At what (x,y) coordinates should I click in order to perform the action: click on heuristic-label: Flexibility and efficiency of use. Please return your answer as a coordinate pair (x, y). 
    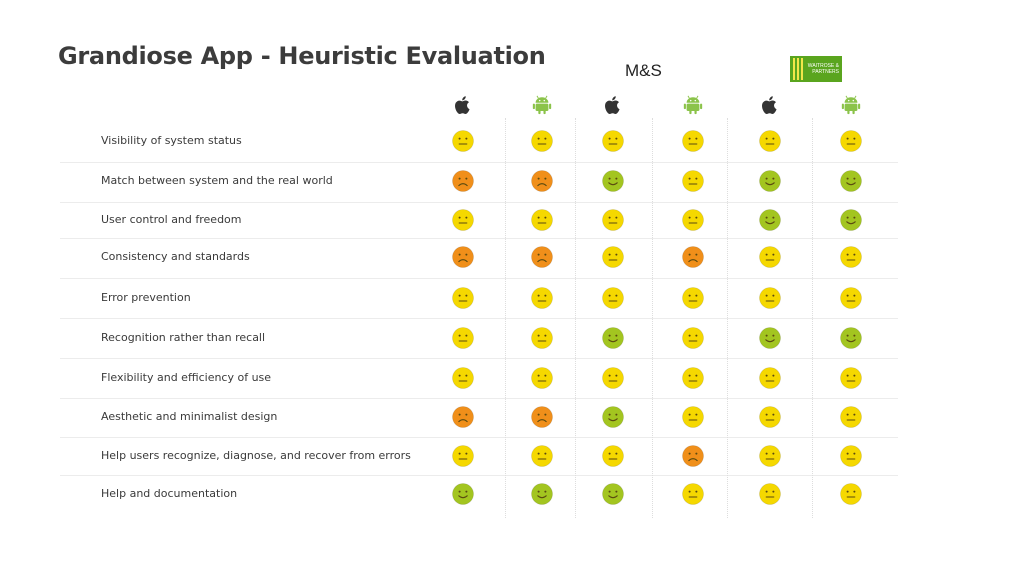
    Looking at the image, I should click on (186, 377).